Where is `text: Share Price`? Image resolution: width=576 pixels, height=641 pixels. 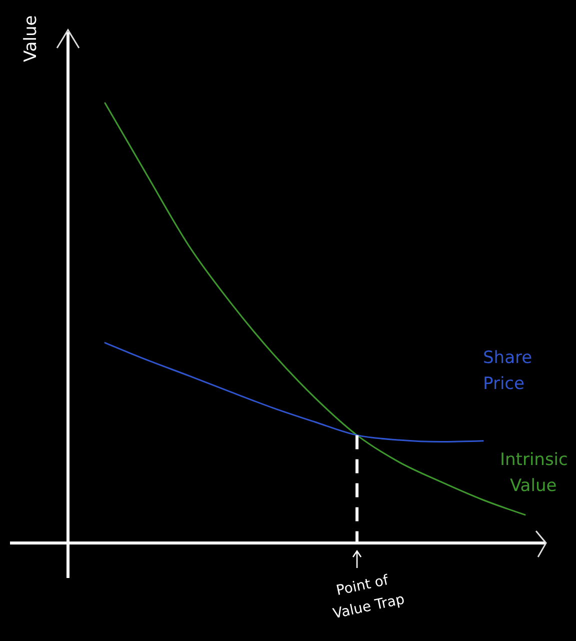 text: Share Price is located at coordinates (507, 371).